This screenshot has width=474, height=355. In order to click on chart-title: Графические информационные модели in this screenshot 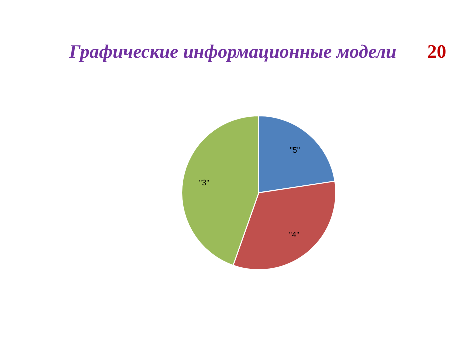, I will do `click(232, 52)`.